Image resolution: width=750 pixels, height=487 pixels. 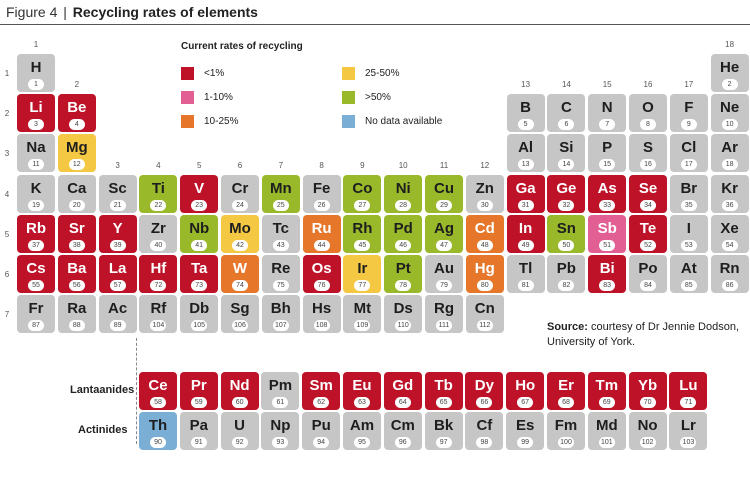 I want to click on element-symbol: Np, so click(x=280, y=425).